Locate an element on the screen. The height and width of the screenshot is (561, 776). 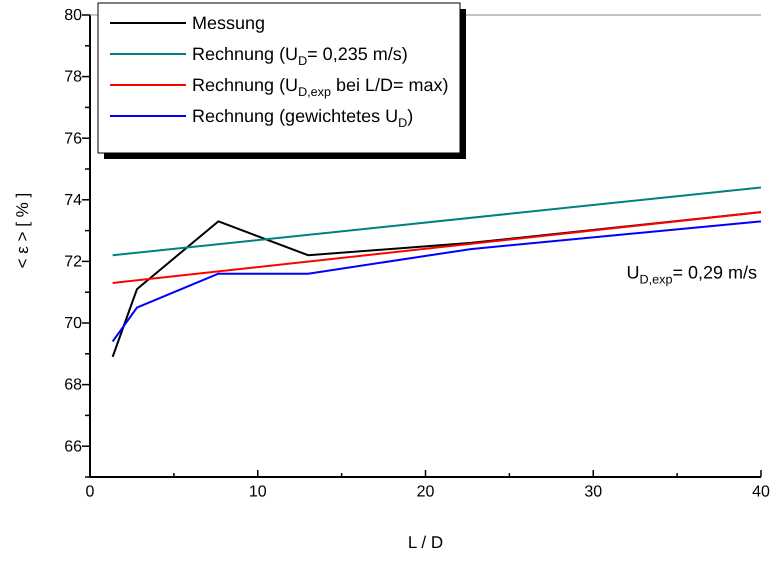
y-tick-label: 80 is located at coordinates (73, 15).